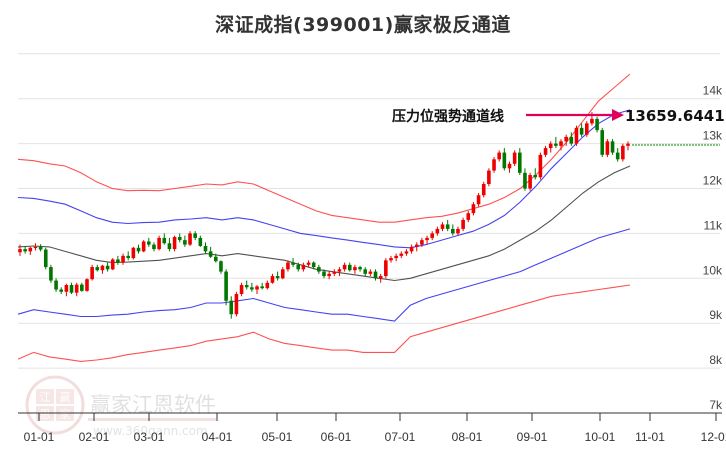  I want to click on y-tick-label: 11k, so click(713, 225).